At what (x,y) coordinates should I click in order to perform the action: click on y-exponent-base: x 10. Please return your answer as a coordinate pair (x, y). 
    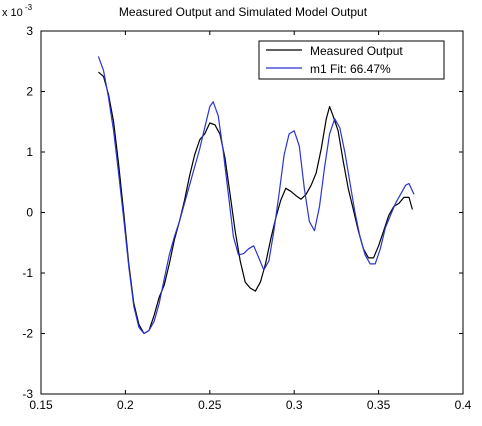
    Looking at the image, I should click on (12, 13).